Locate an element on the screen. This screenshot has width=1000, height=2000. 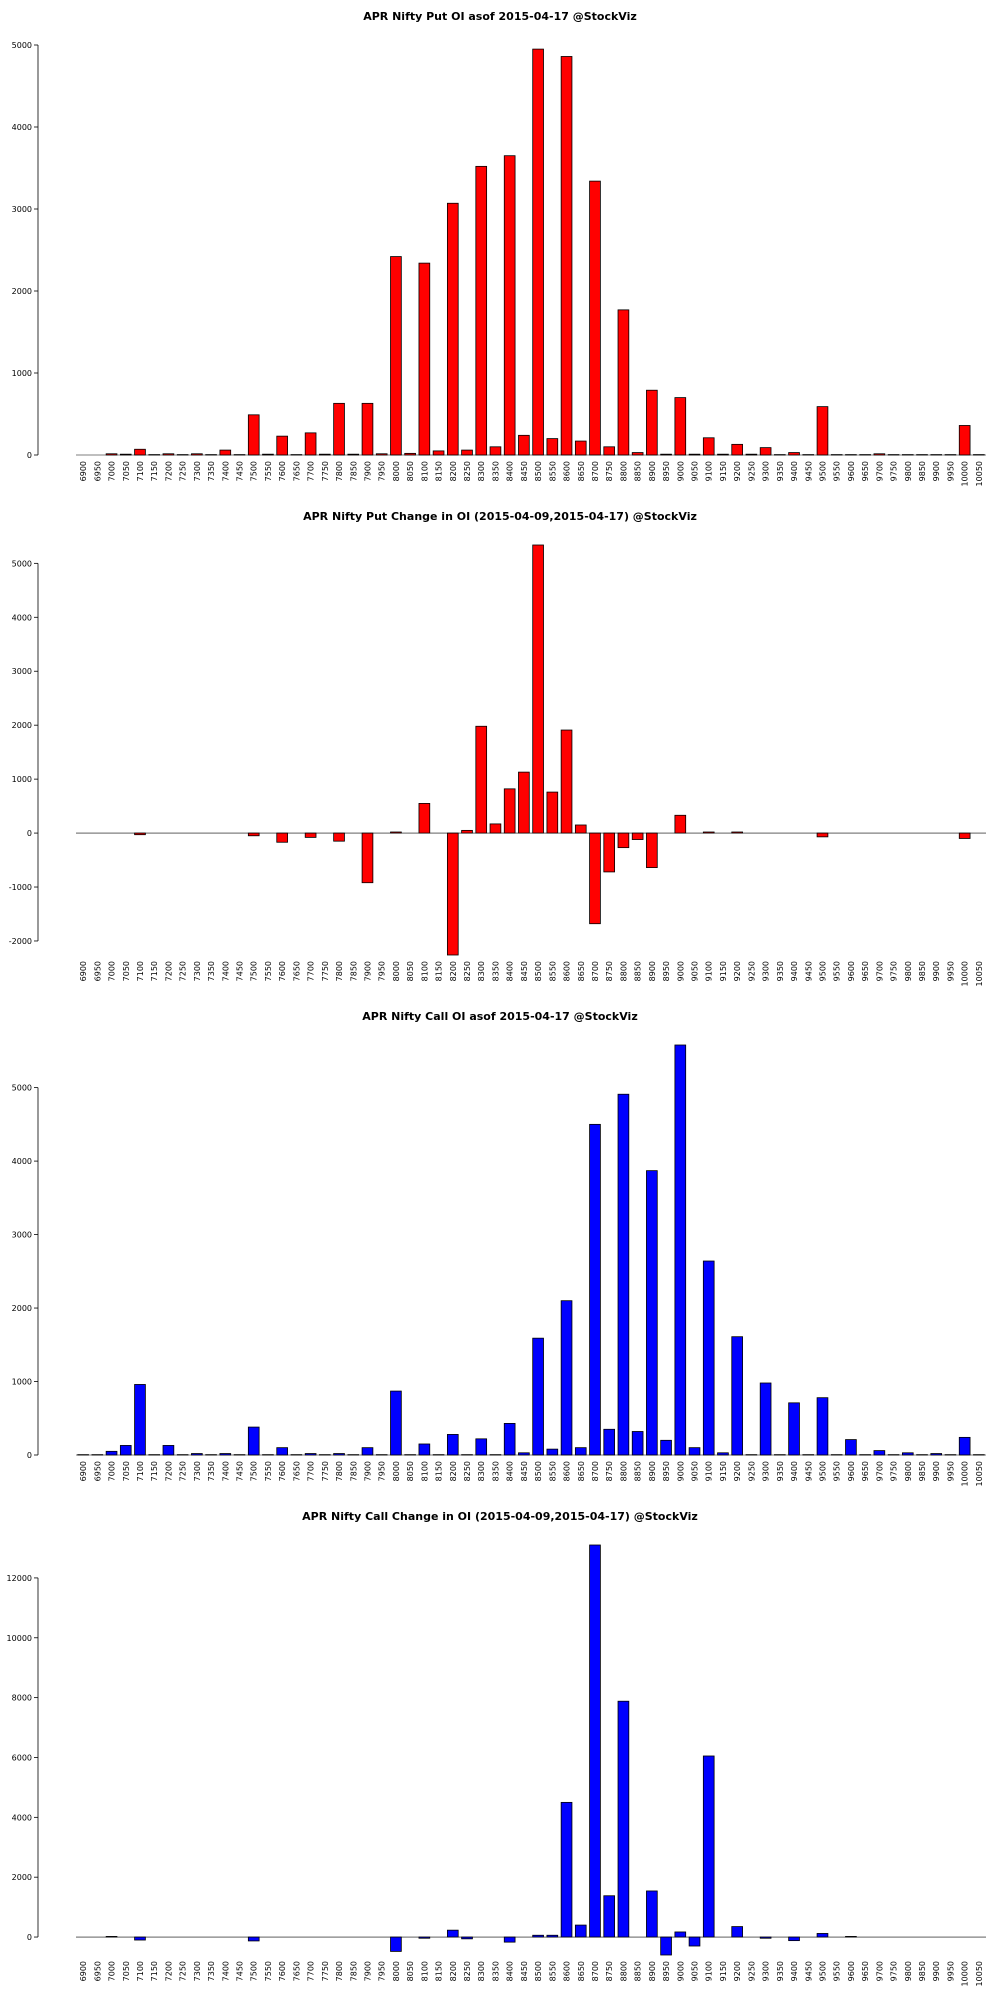
x-tick-label: 7250 is located at coordinates (183, 971).